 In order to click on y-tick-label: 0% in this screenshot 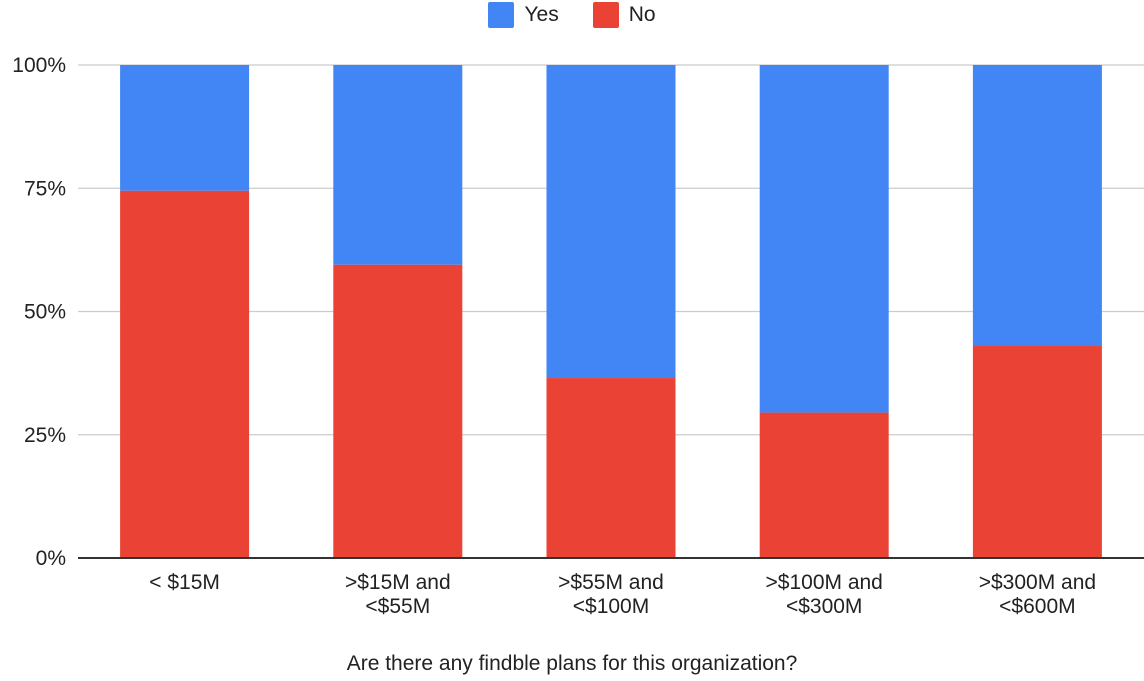, I will do `click(51, 558)`.